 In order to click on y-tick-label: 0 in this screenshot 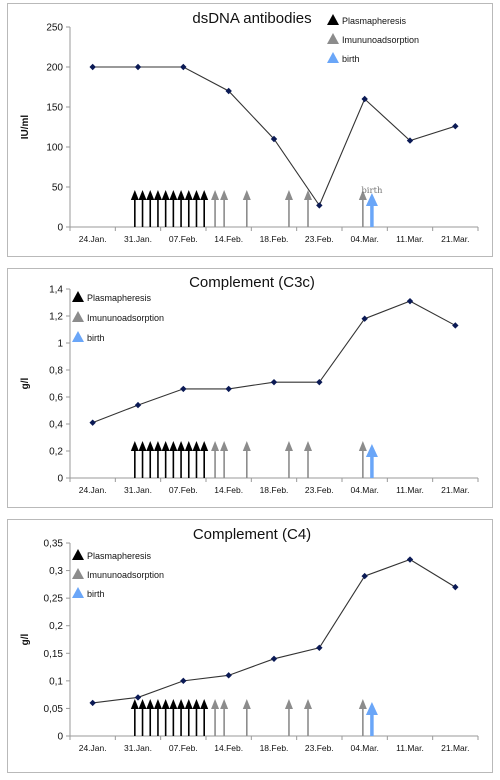, I will do `click(60, 479)`.